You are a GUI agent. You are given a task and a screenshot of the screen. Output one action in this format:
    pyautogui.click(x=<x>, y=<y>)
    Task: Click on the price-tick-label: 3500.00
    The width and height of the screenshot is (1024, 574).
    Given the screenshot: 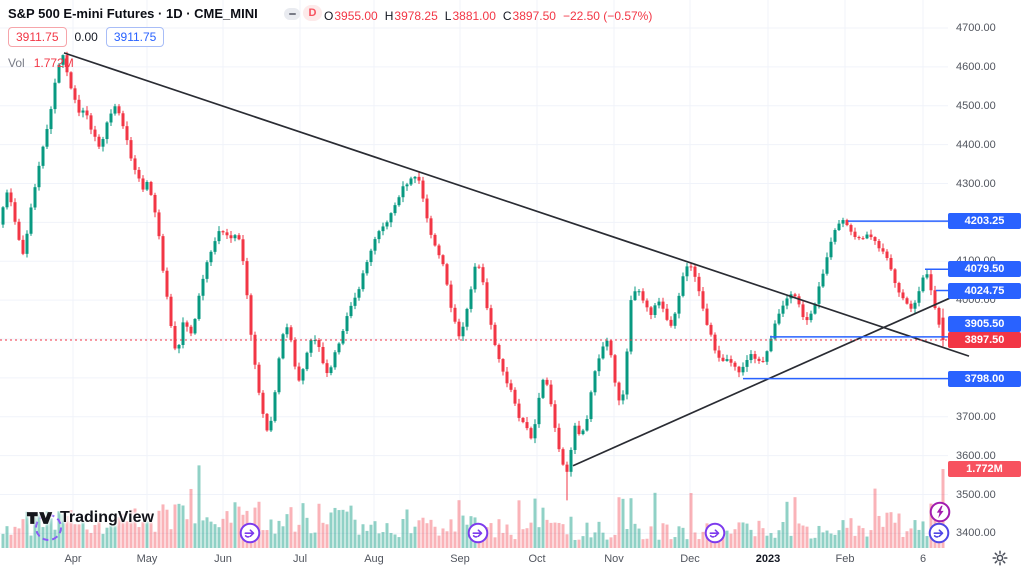 What is the action you would take?
    pyautogui.click(x=976, y=494)
    